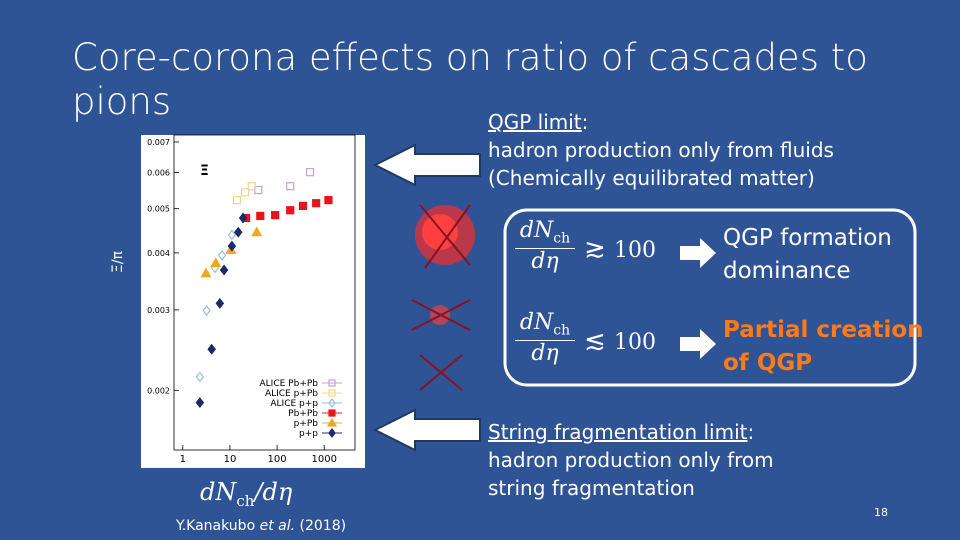 This screenshot has width=960, height=540. I want to click on x-tick-label: 1, so click(183, 459).